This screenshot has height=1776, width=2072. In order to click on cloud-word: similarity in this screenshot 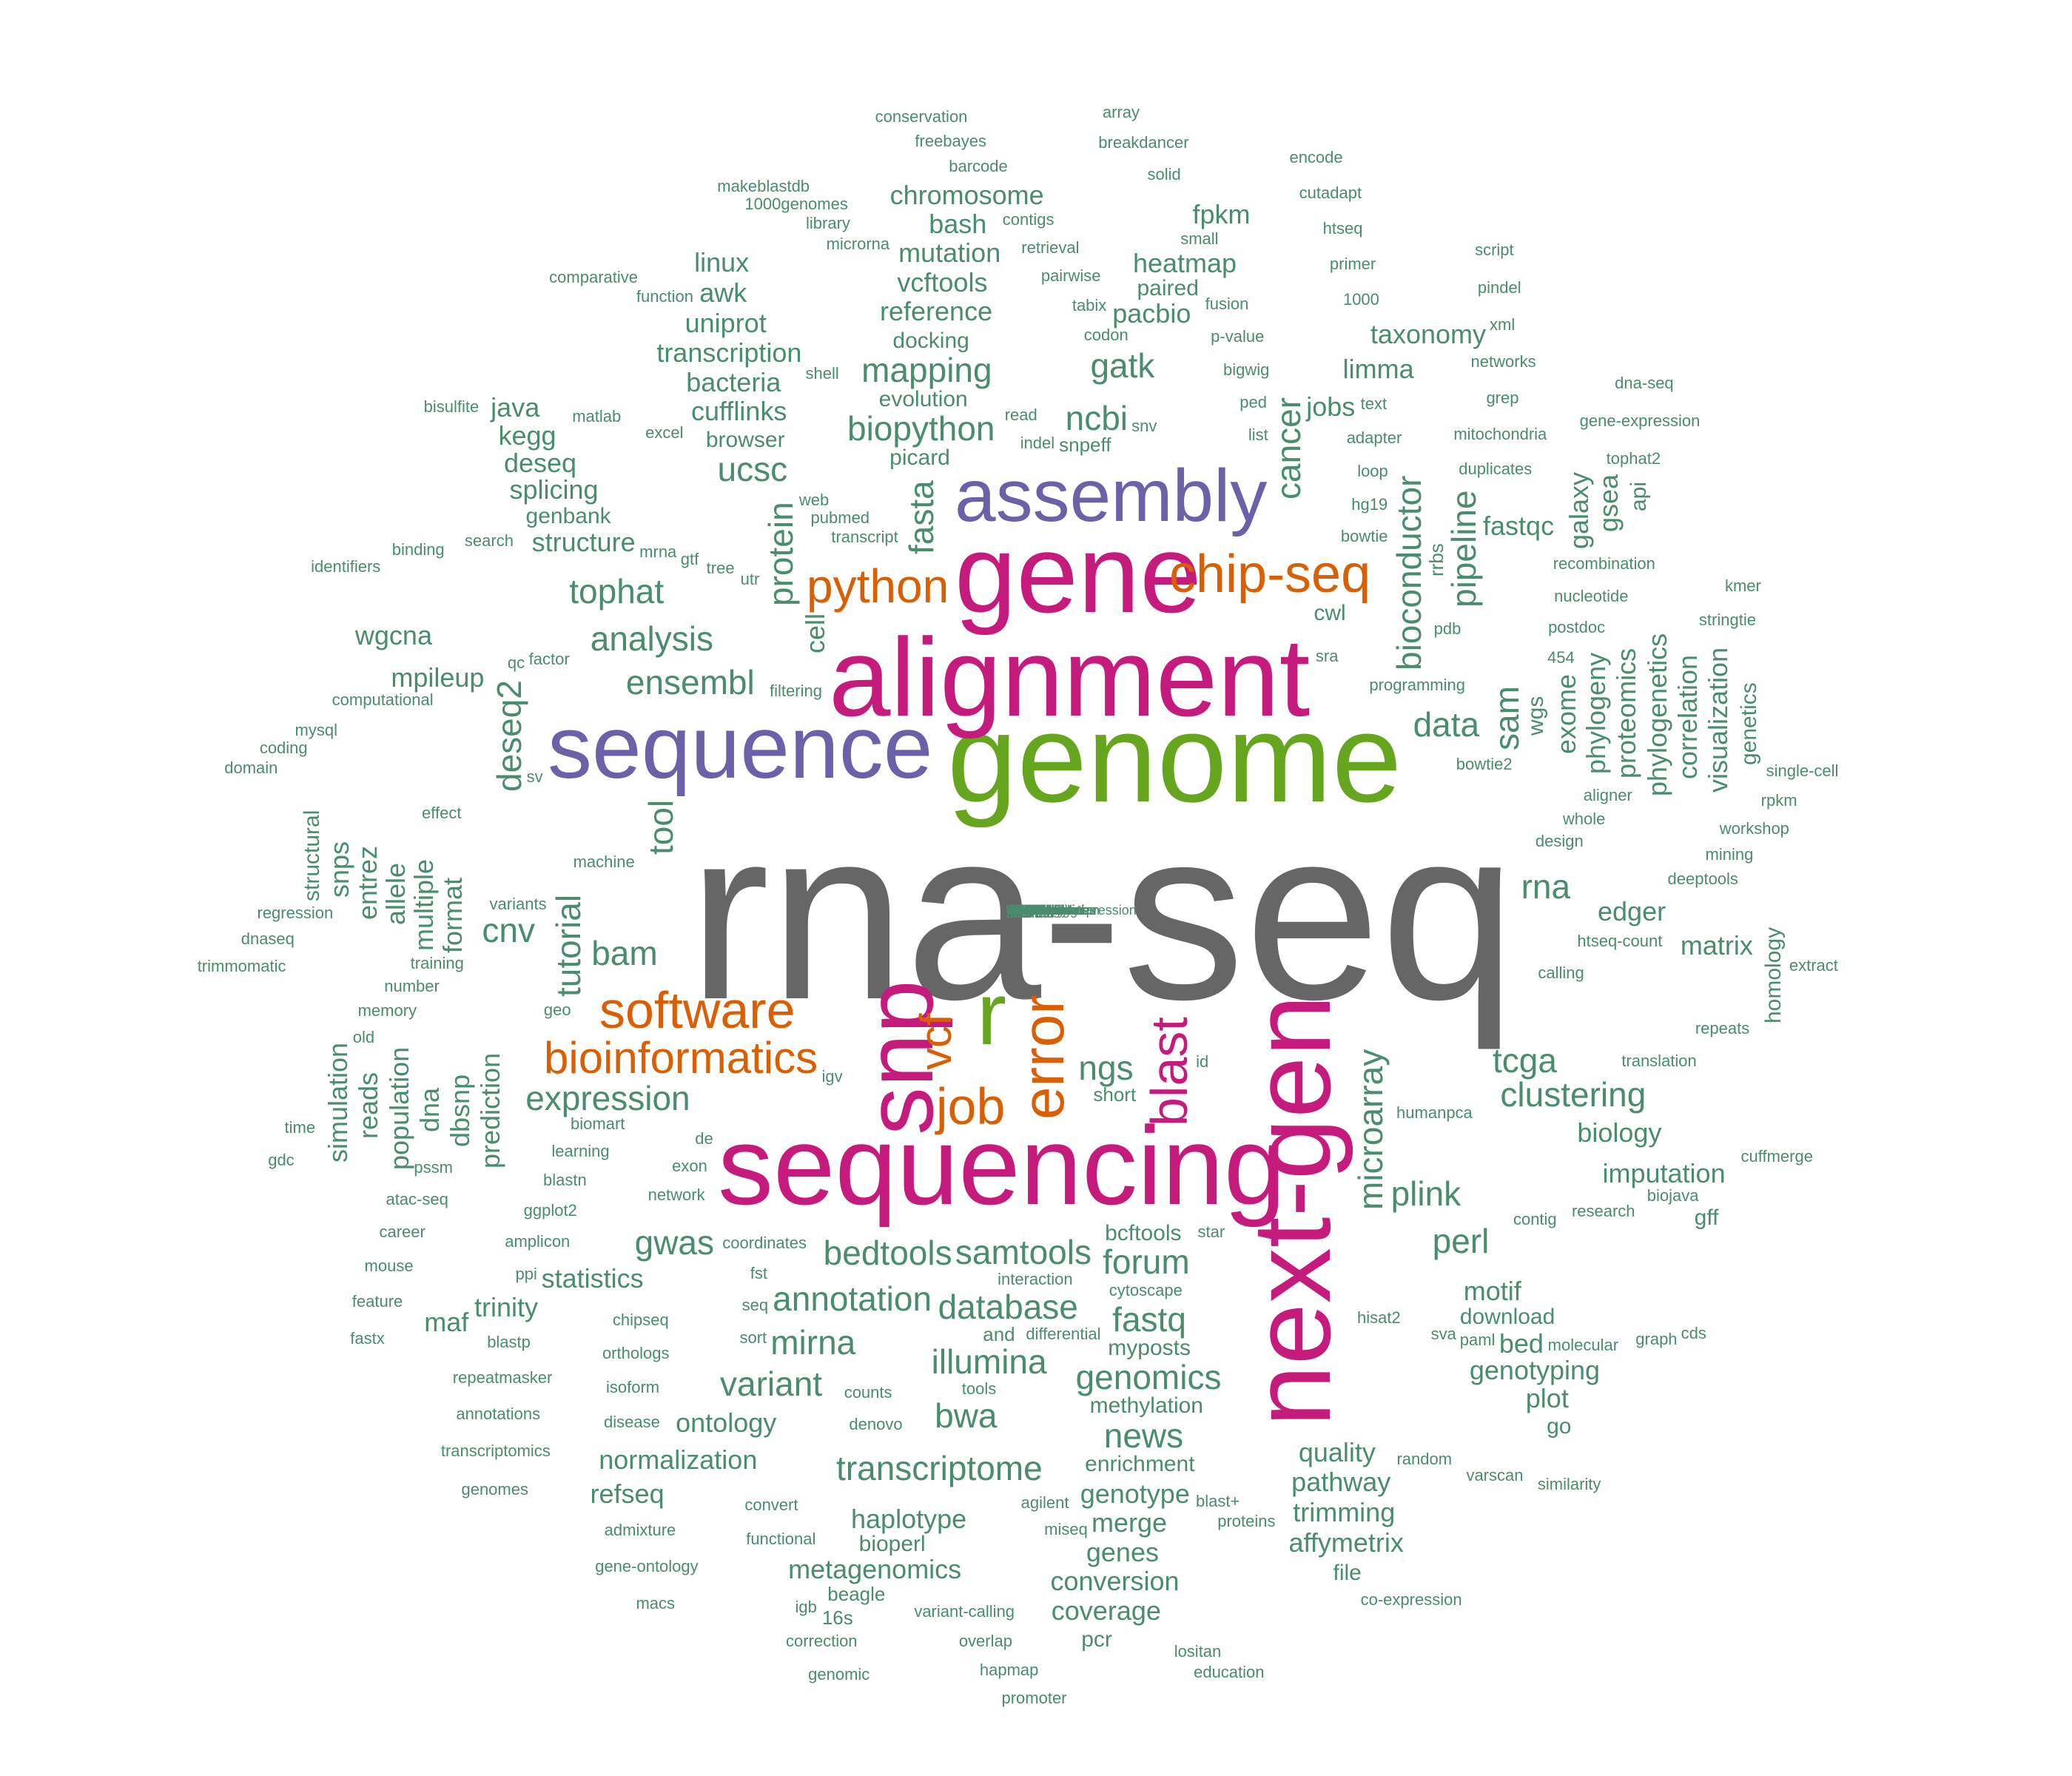, I will do `click(1569, 1483)`.